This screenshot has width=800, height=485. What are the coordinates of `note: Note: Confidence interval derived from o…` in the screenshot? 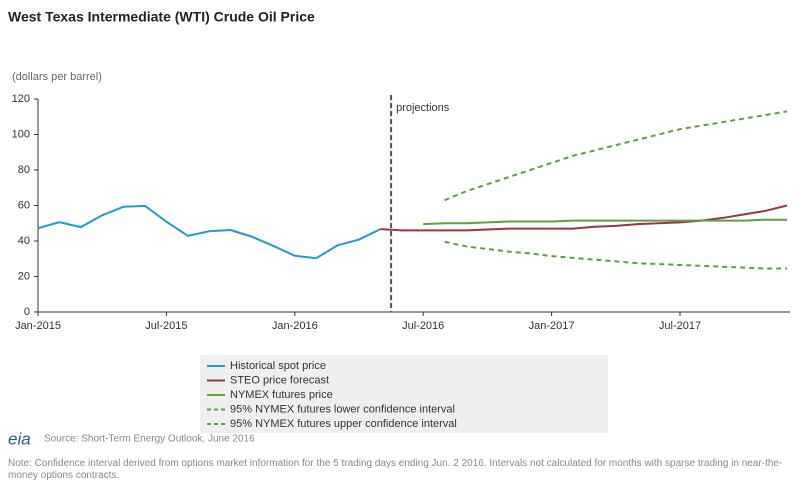 It's located at (395, 469).